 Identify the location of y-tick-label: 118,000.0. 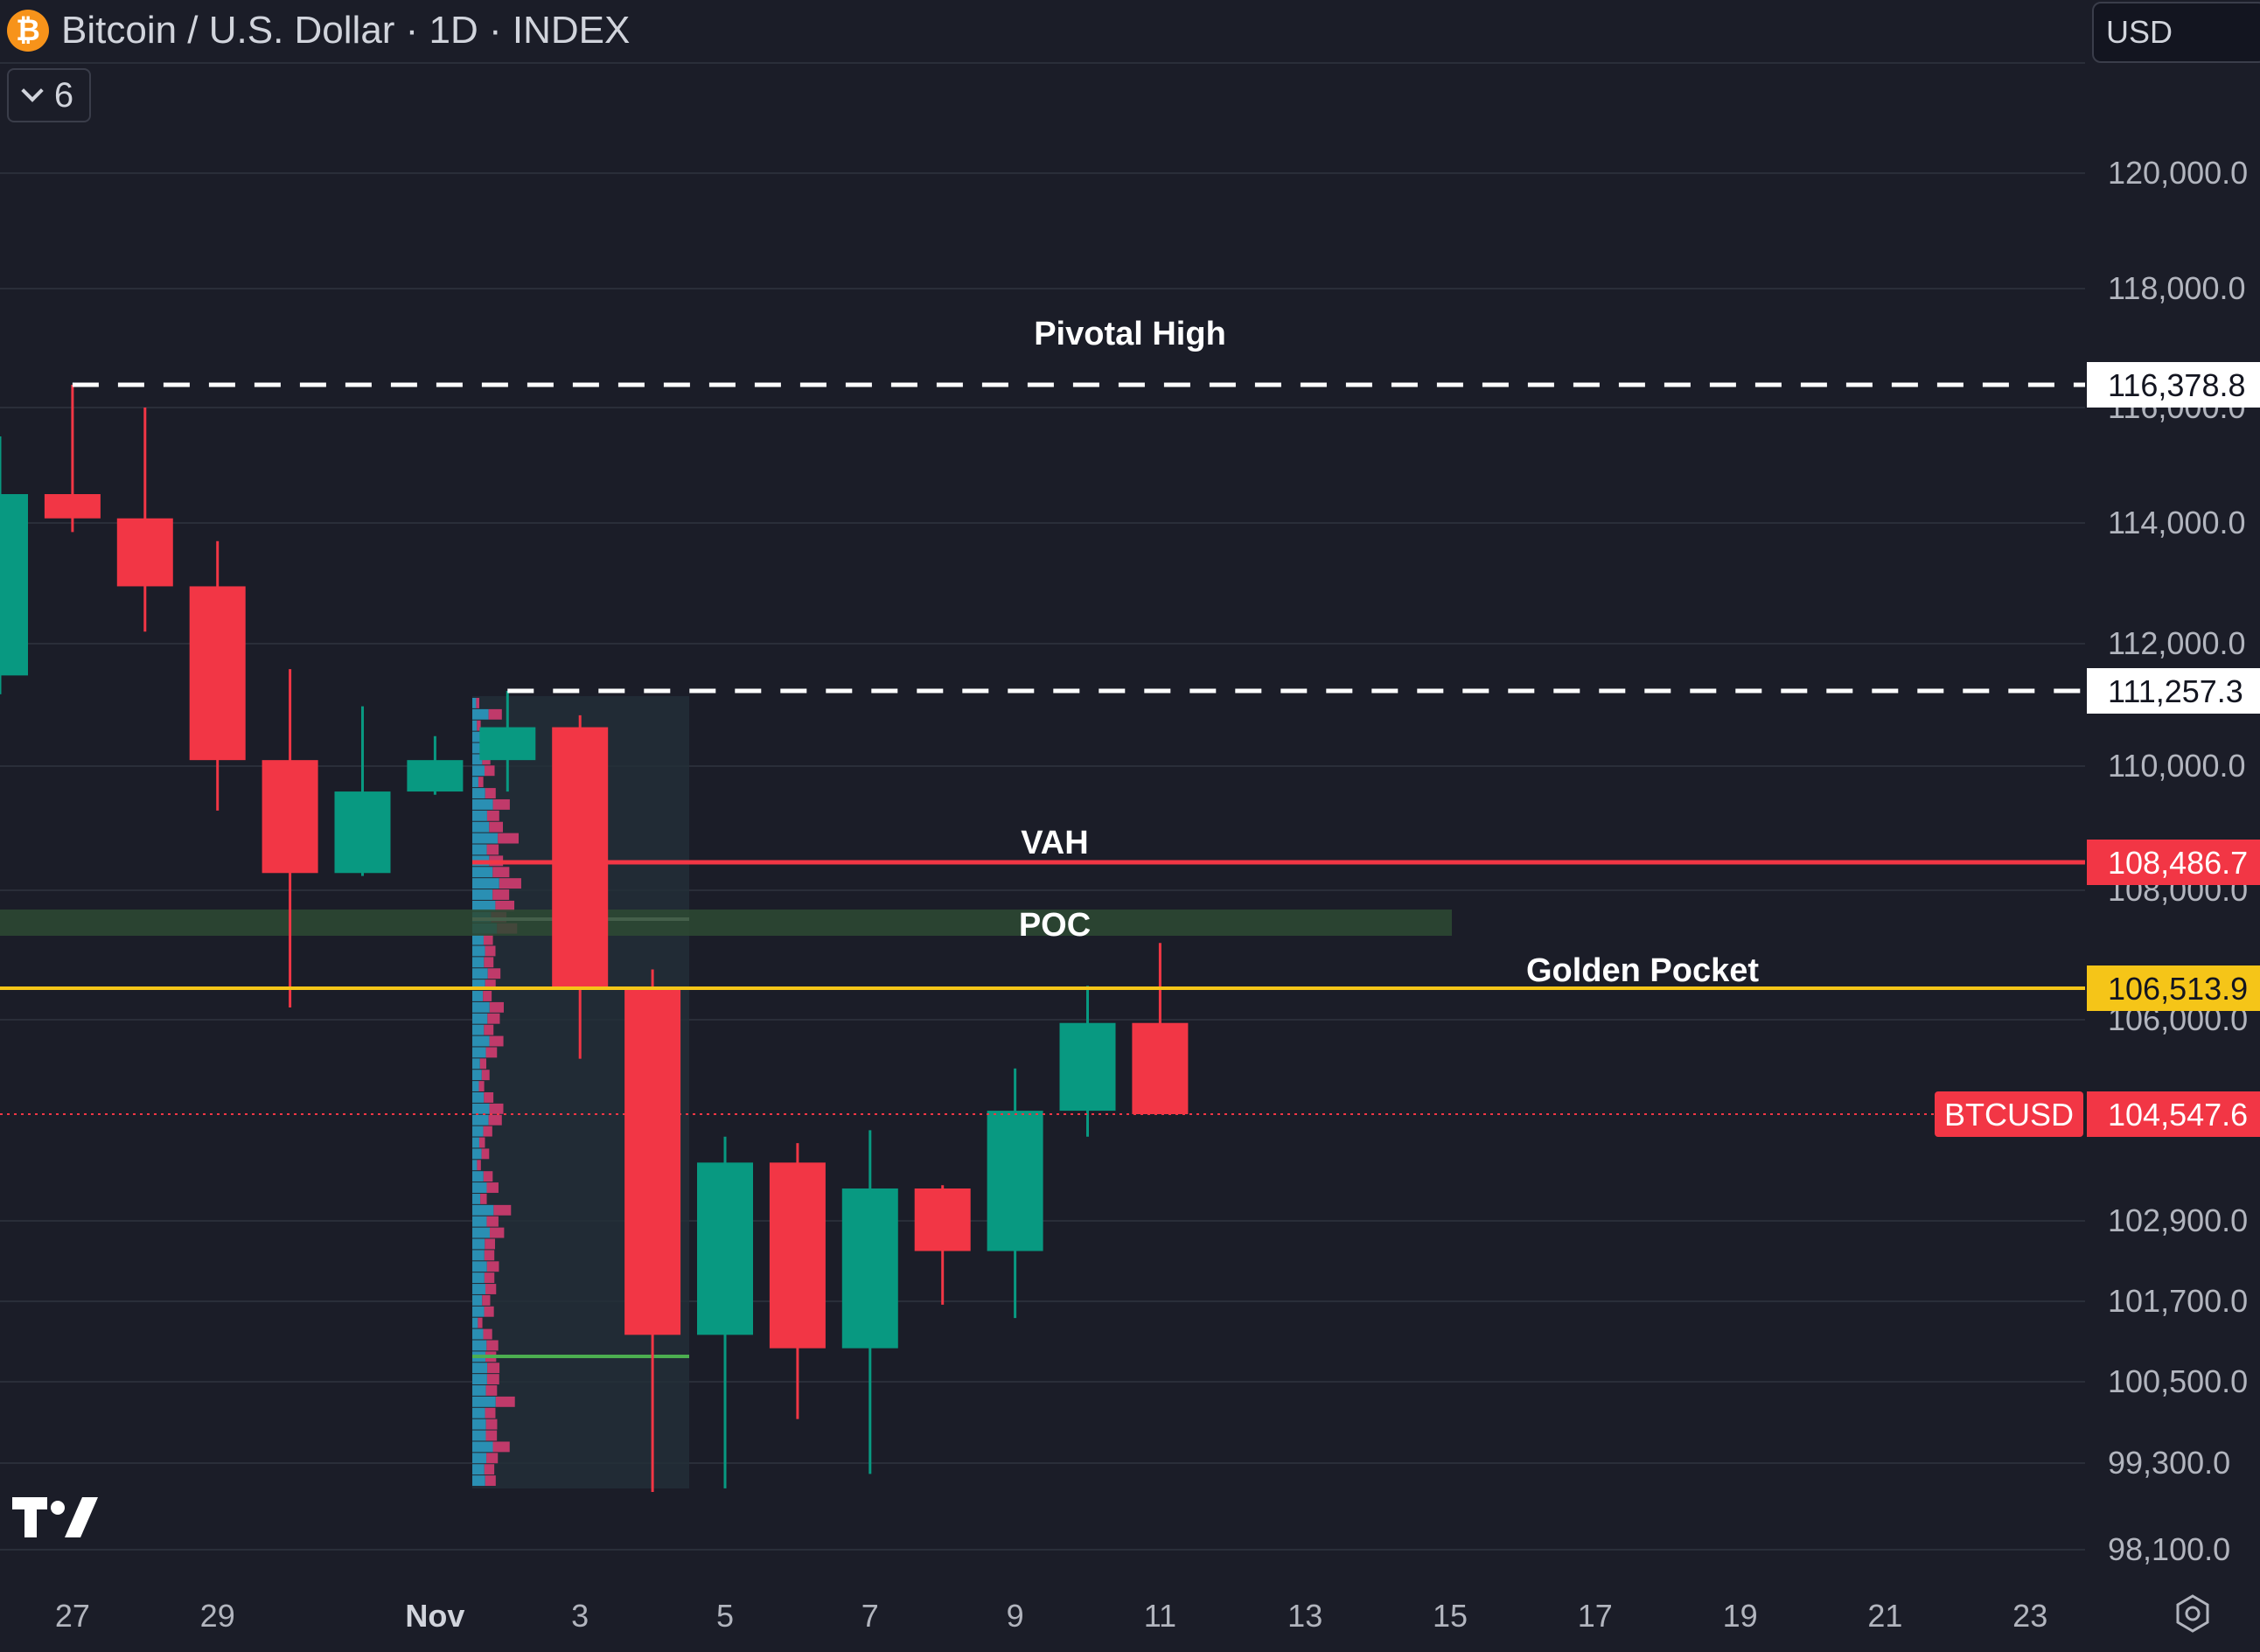
(2176, 288).